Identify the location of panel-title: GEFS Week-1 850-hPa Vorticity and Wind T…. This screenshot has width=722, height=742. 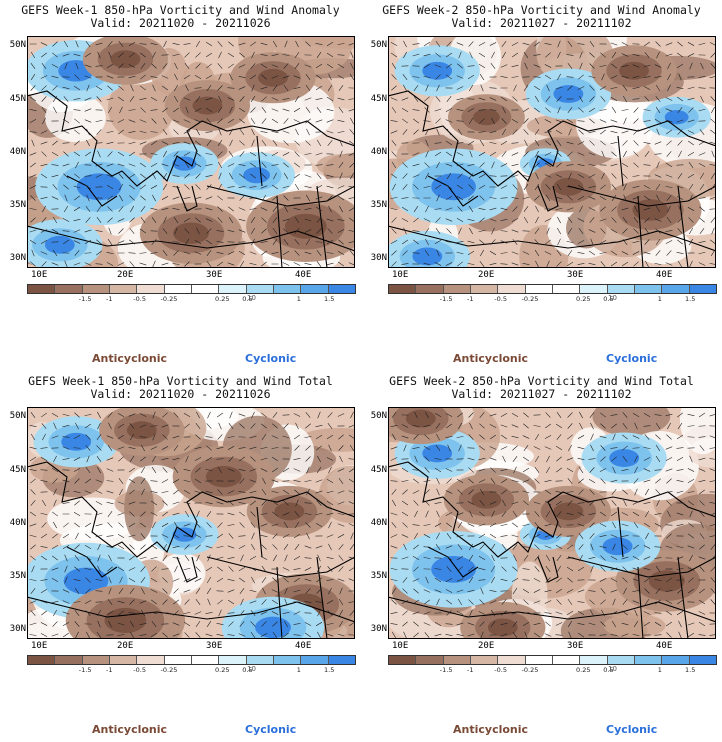
(180, 381).